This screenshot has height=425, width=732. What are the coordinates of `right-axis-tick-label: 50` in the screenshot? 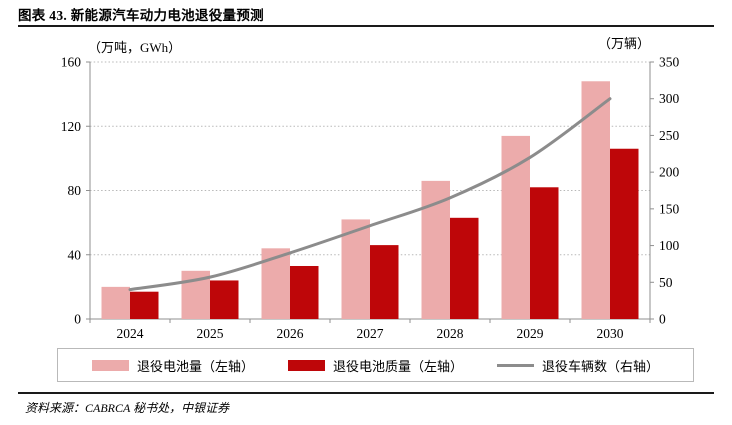 It's located at (666, 282).